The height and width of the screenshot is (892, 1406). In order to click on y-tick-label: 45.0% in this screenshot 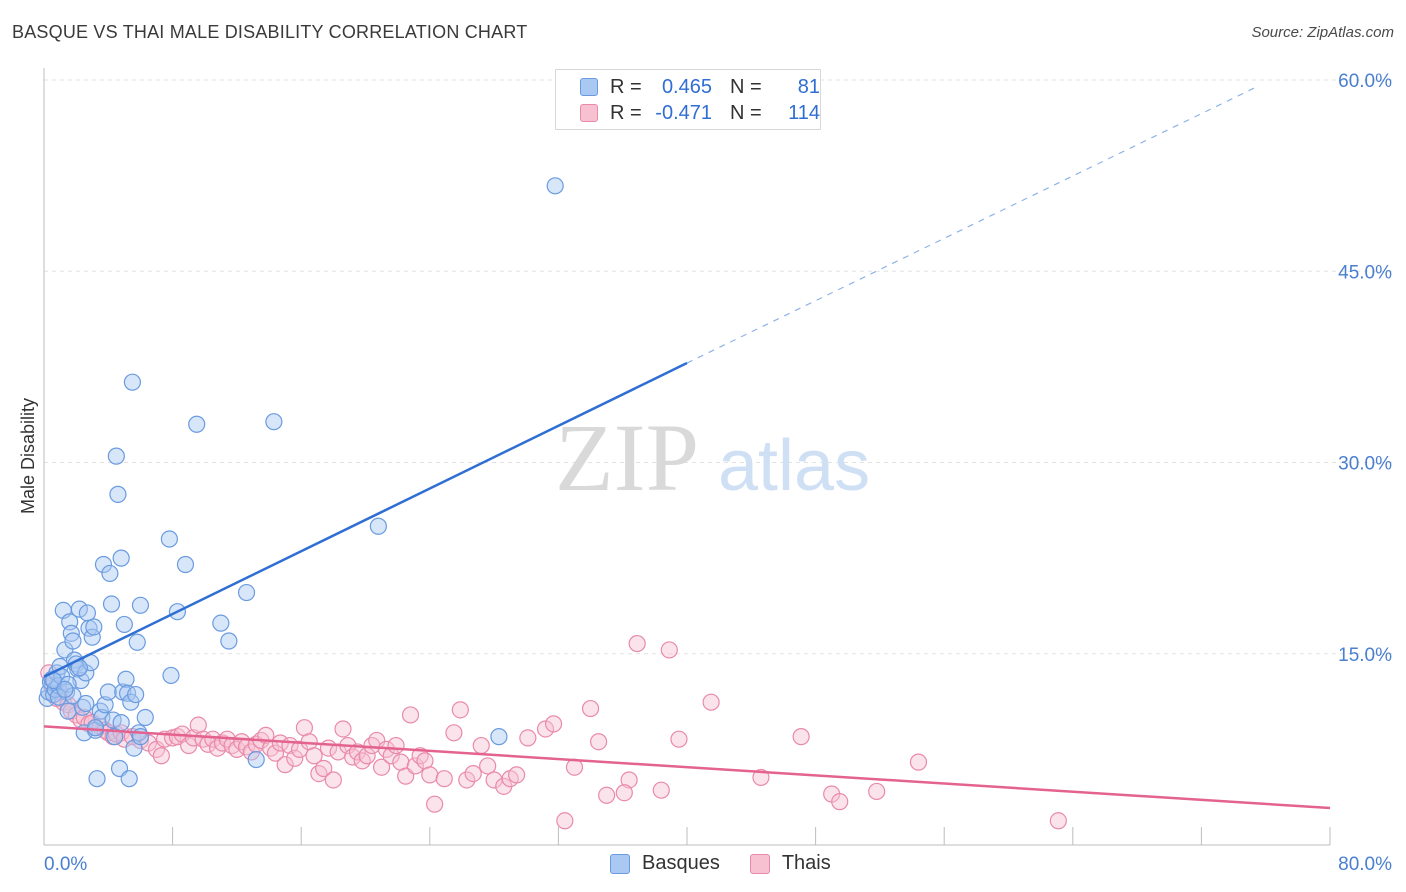, I will do `click(1365, 272)`.